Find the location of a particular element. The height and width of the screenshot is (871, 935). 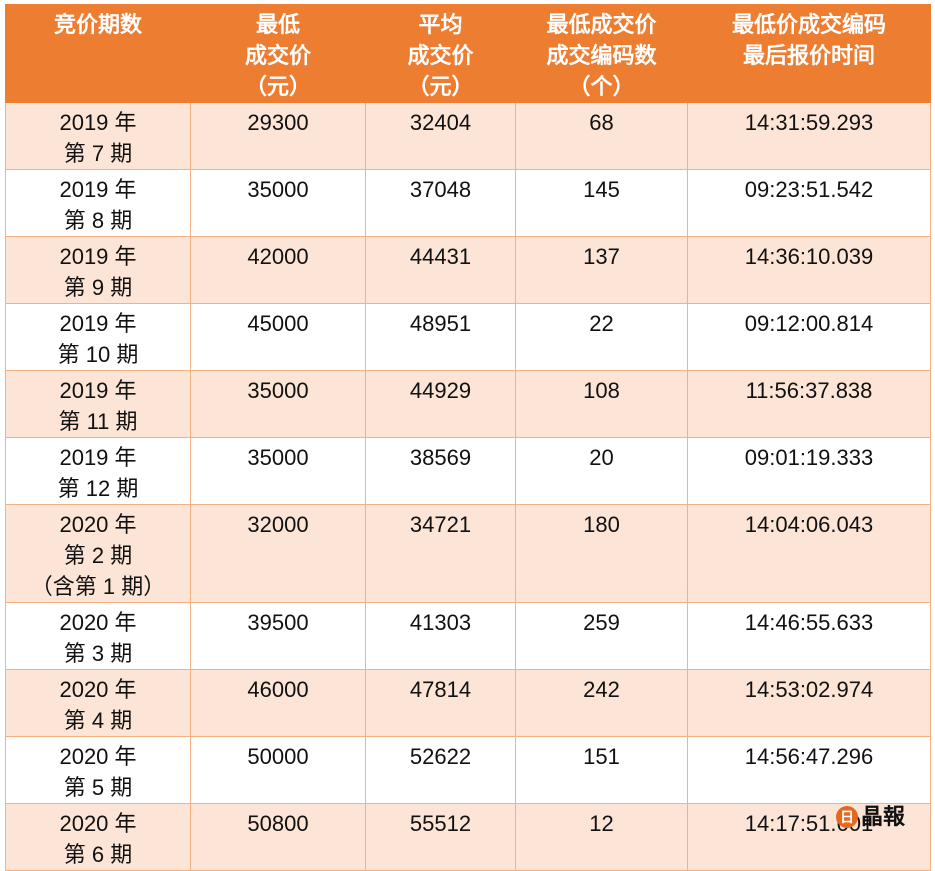

cell-count: 259 is located at coordinates (601, 636).